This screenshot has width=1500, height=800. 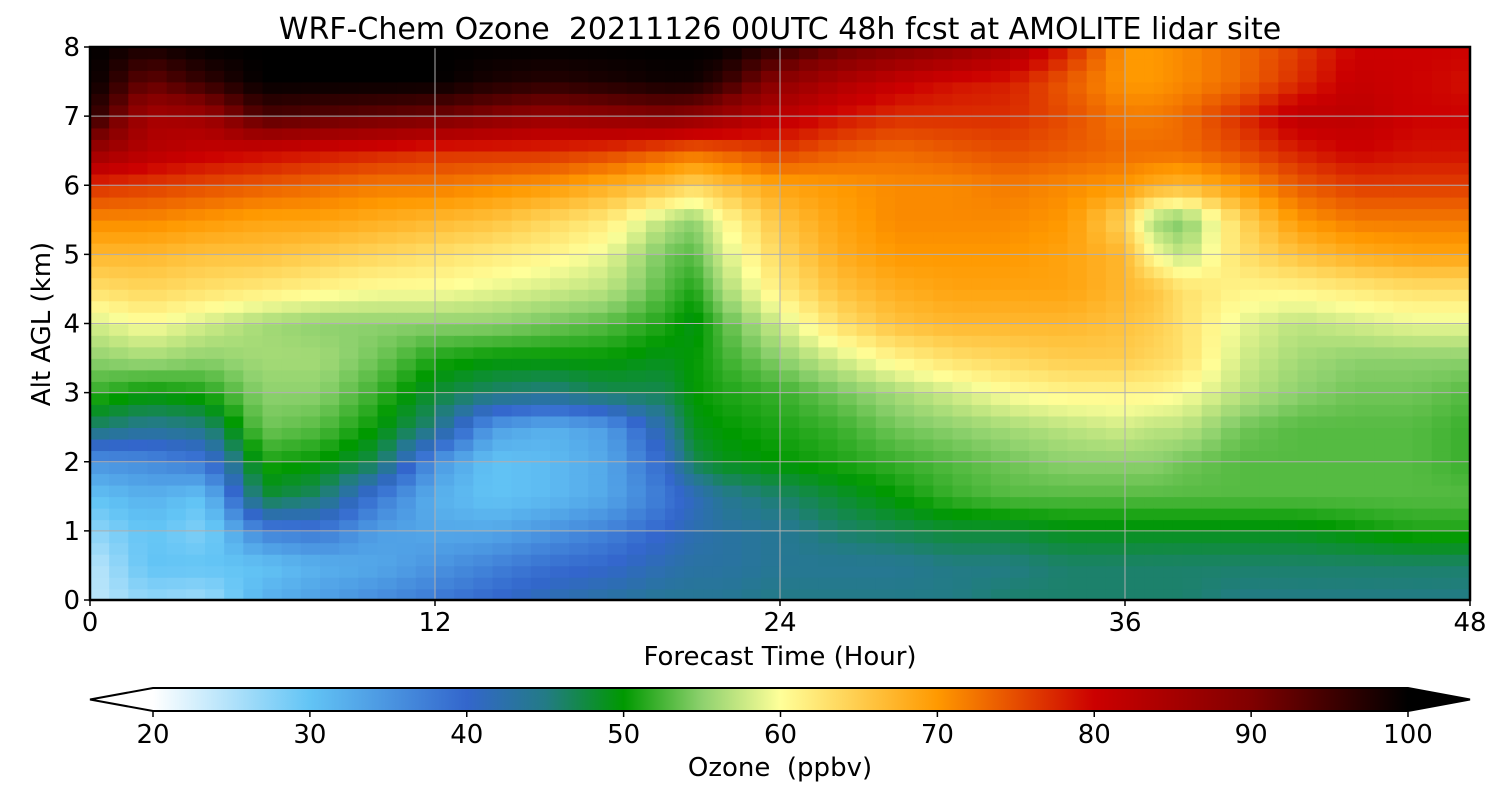 What do you see at coordinates (71, 532) in the screenshot?
I see `y-tick-label: 1` at bounding box center [71, 532].